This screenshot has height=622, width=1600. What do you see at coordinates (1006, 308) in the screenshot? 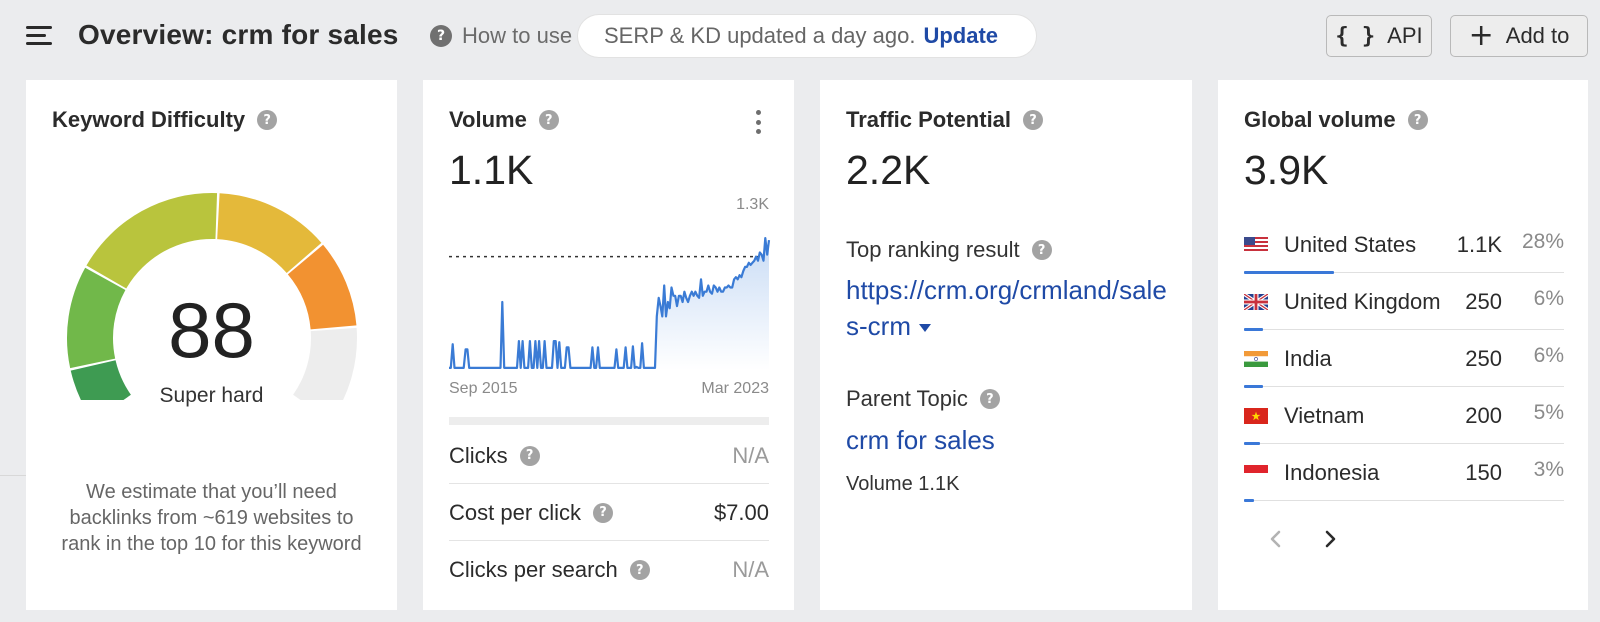
I see `top-ranking-url: https://crm.org/crmland/sales-crm` at bounding box center [1006, 308].